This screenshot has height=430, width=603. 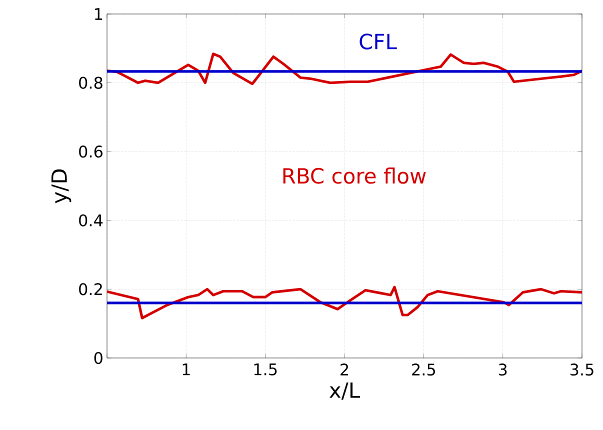 I want to click on y-tick-label: 0.6, so click(x=90, y=152).